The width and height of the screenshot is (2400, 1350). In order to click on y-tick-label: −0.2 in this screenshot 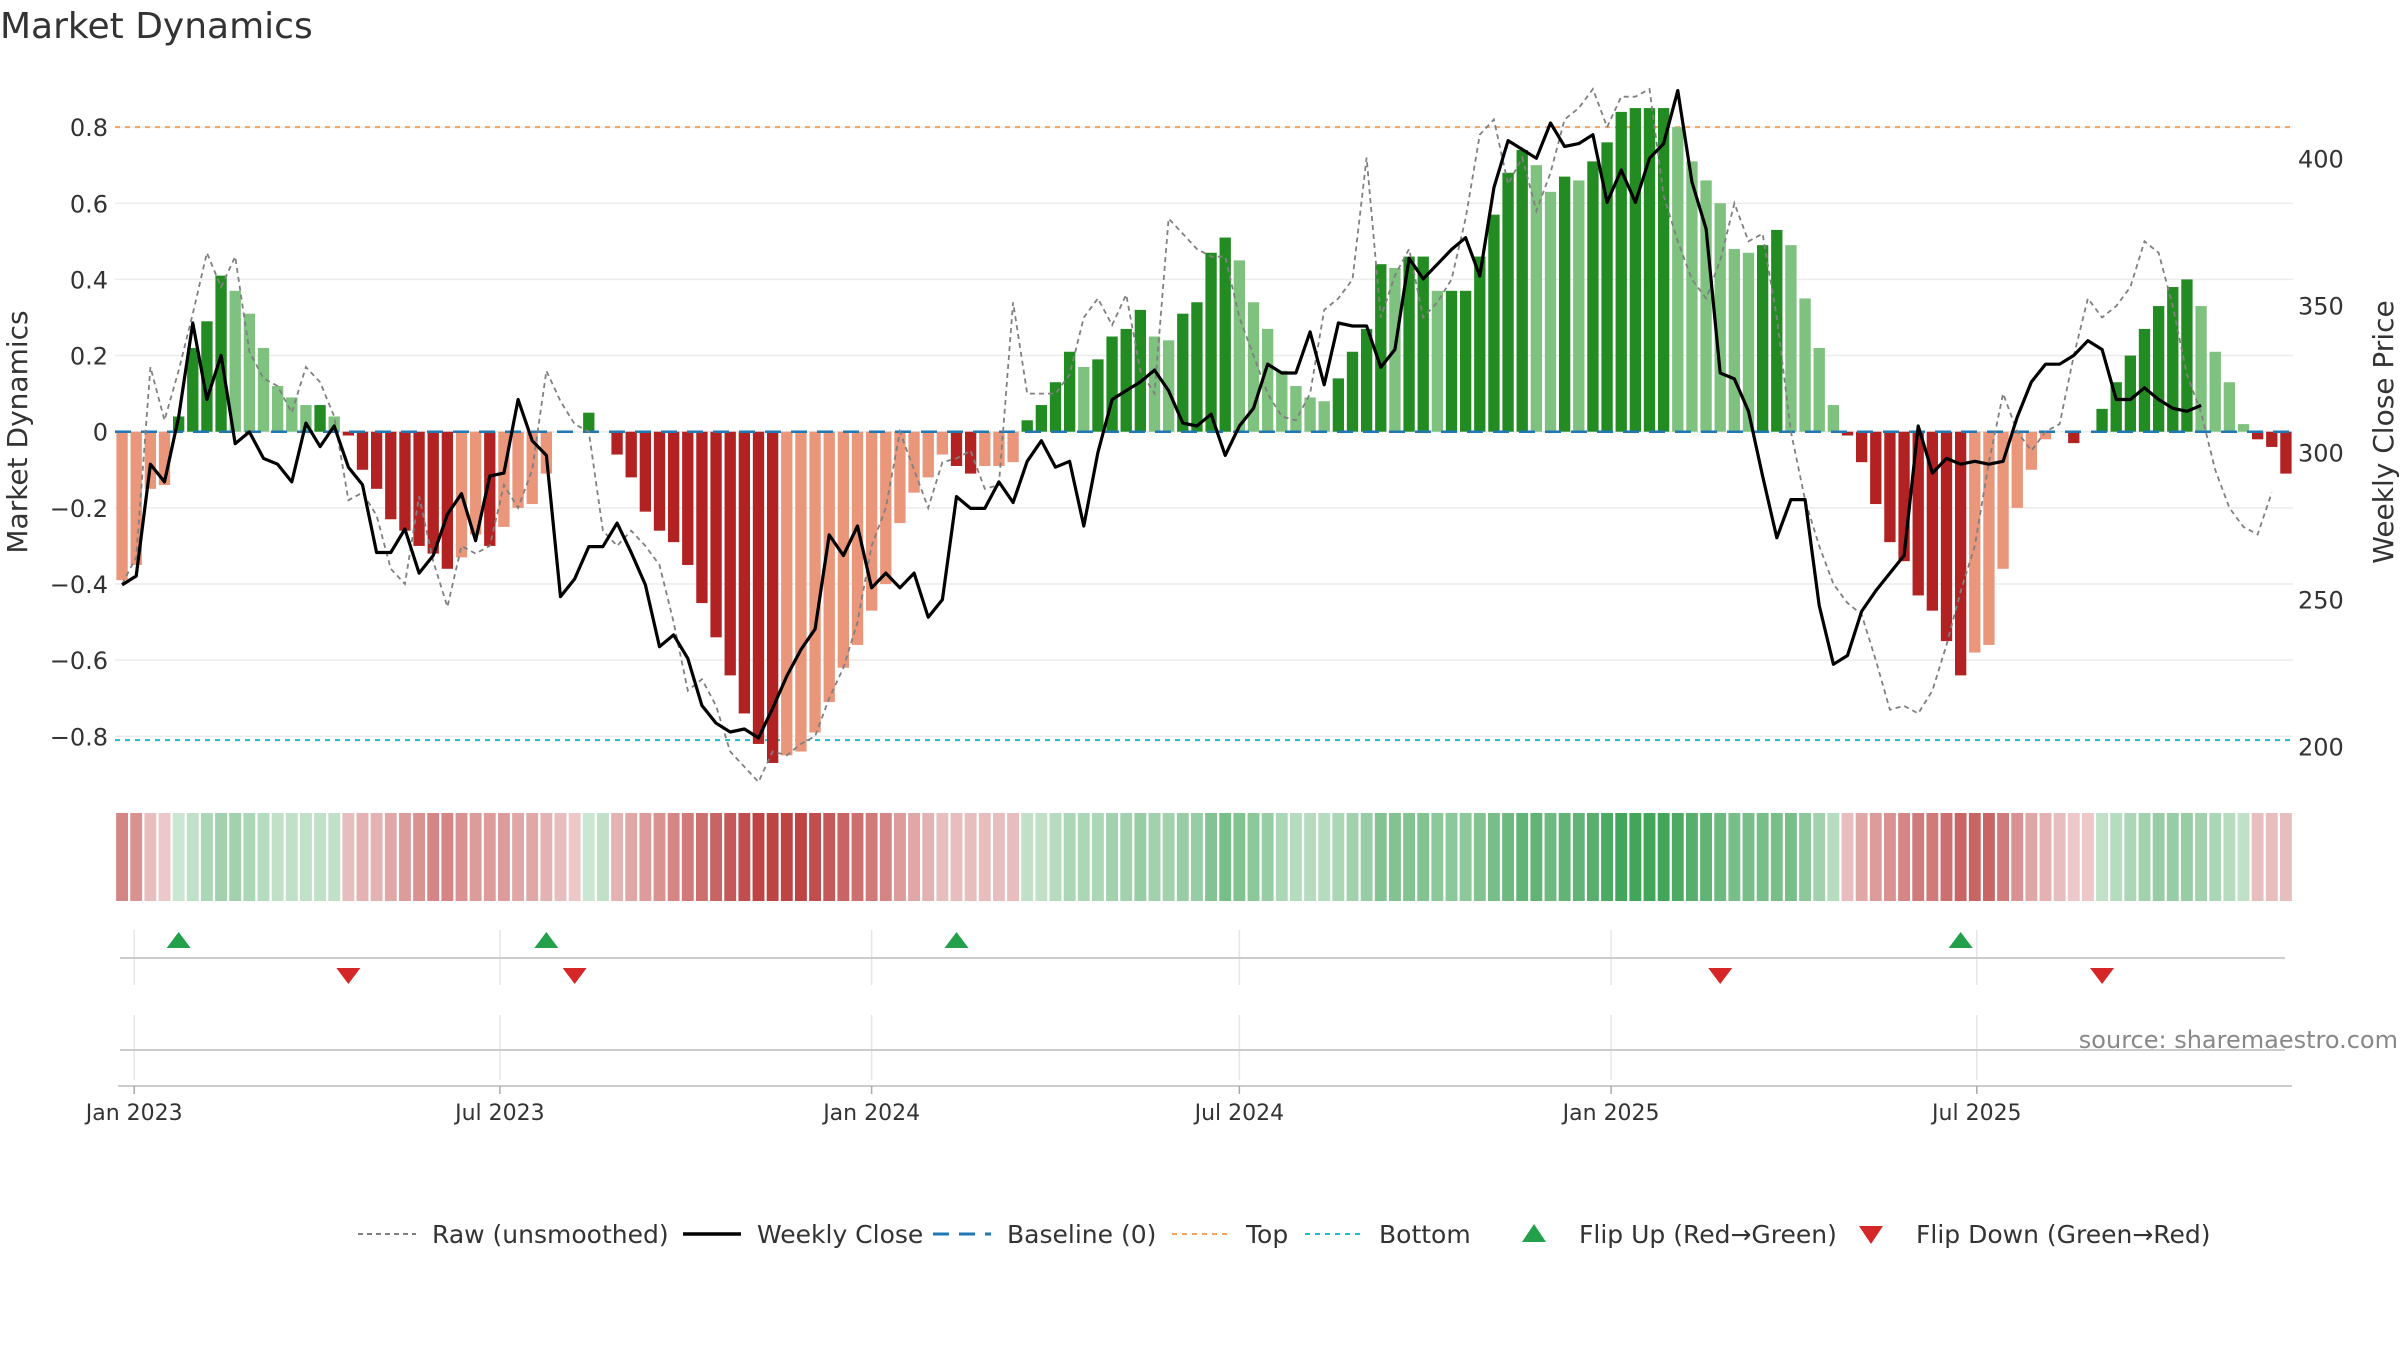, I will do `click(79, 509)`.